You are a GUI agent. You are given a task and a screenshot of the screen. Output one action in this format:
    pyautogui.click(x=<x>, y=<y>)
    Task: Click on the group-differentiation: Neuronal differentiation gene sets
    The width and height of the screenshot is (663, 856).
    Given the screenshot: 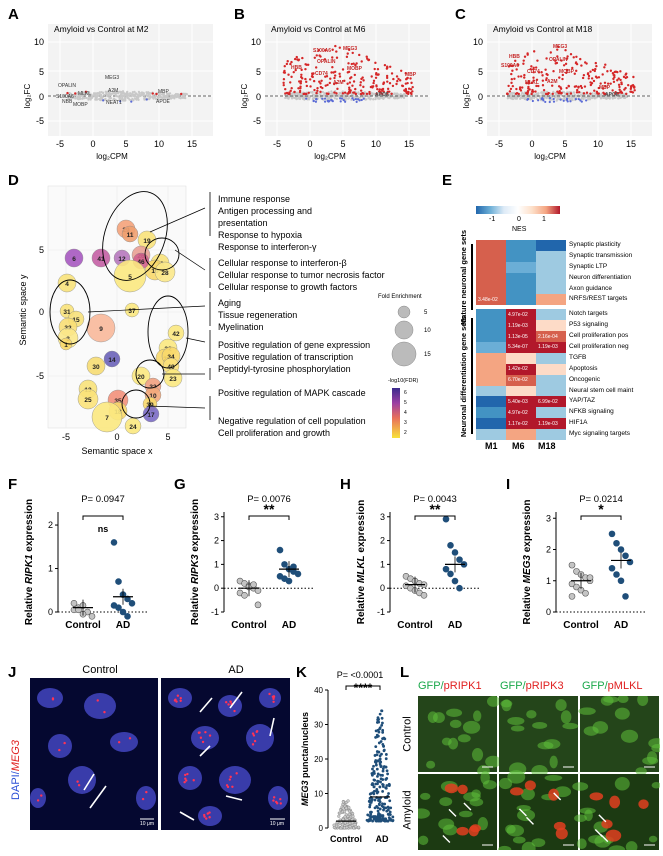 What is the action you would take?
    pyautogui.click(x=464, y=376)
    